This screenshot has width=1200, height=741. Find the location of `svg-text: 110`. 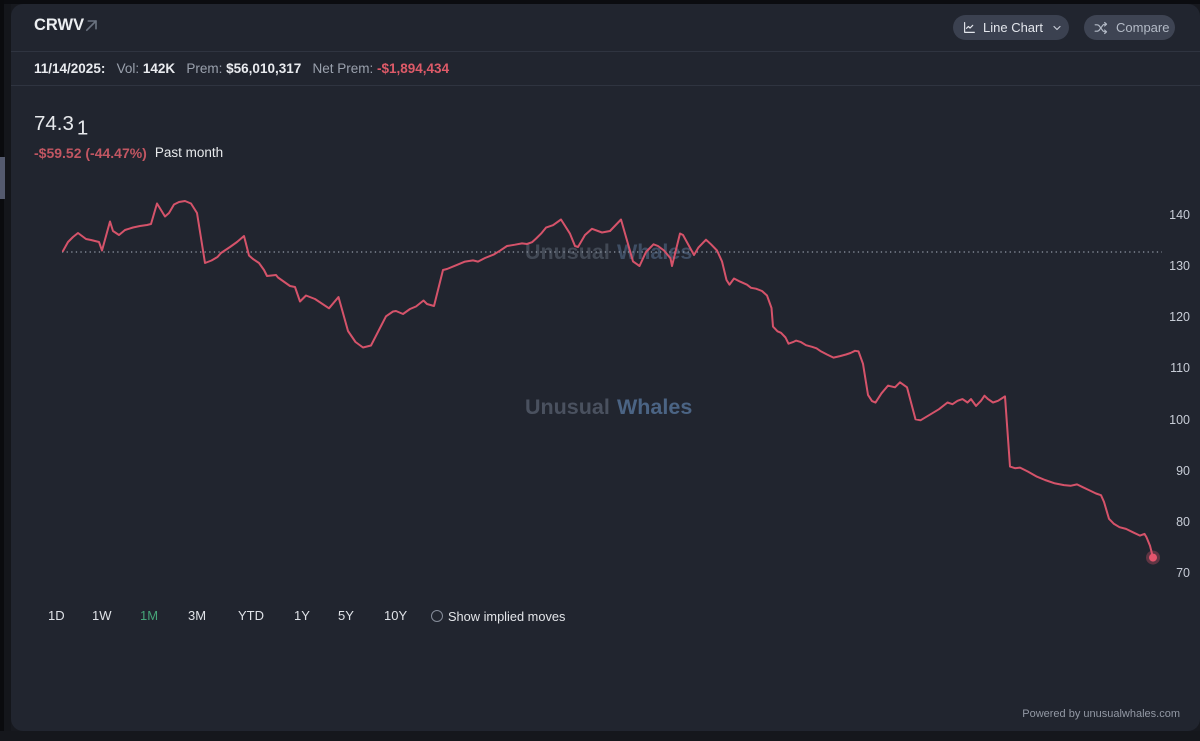

svg-text: 110 is located at coordinates (1180, 368).